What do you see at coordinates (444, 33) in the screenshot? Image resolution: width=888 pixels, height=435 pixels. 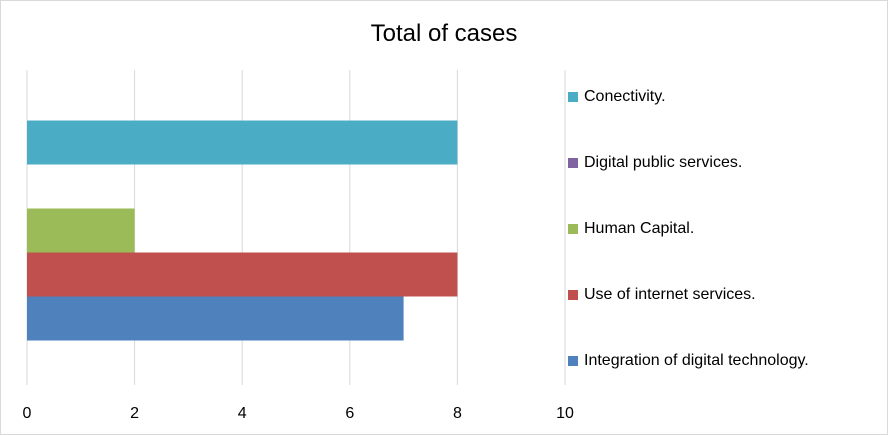 I see `chart-title: Total of cases` at bounding box center [444, 33].